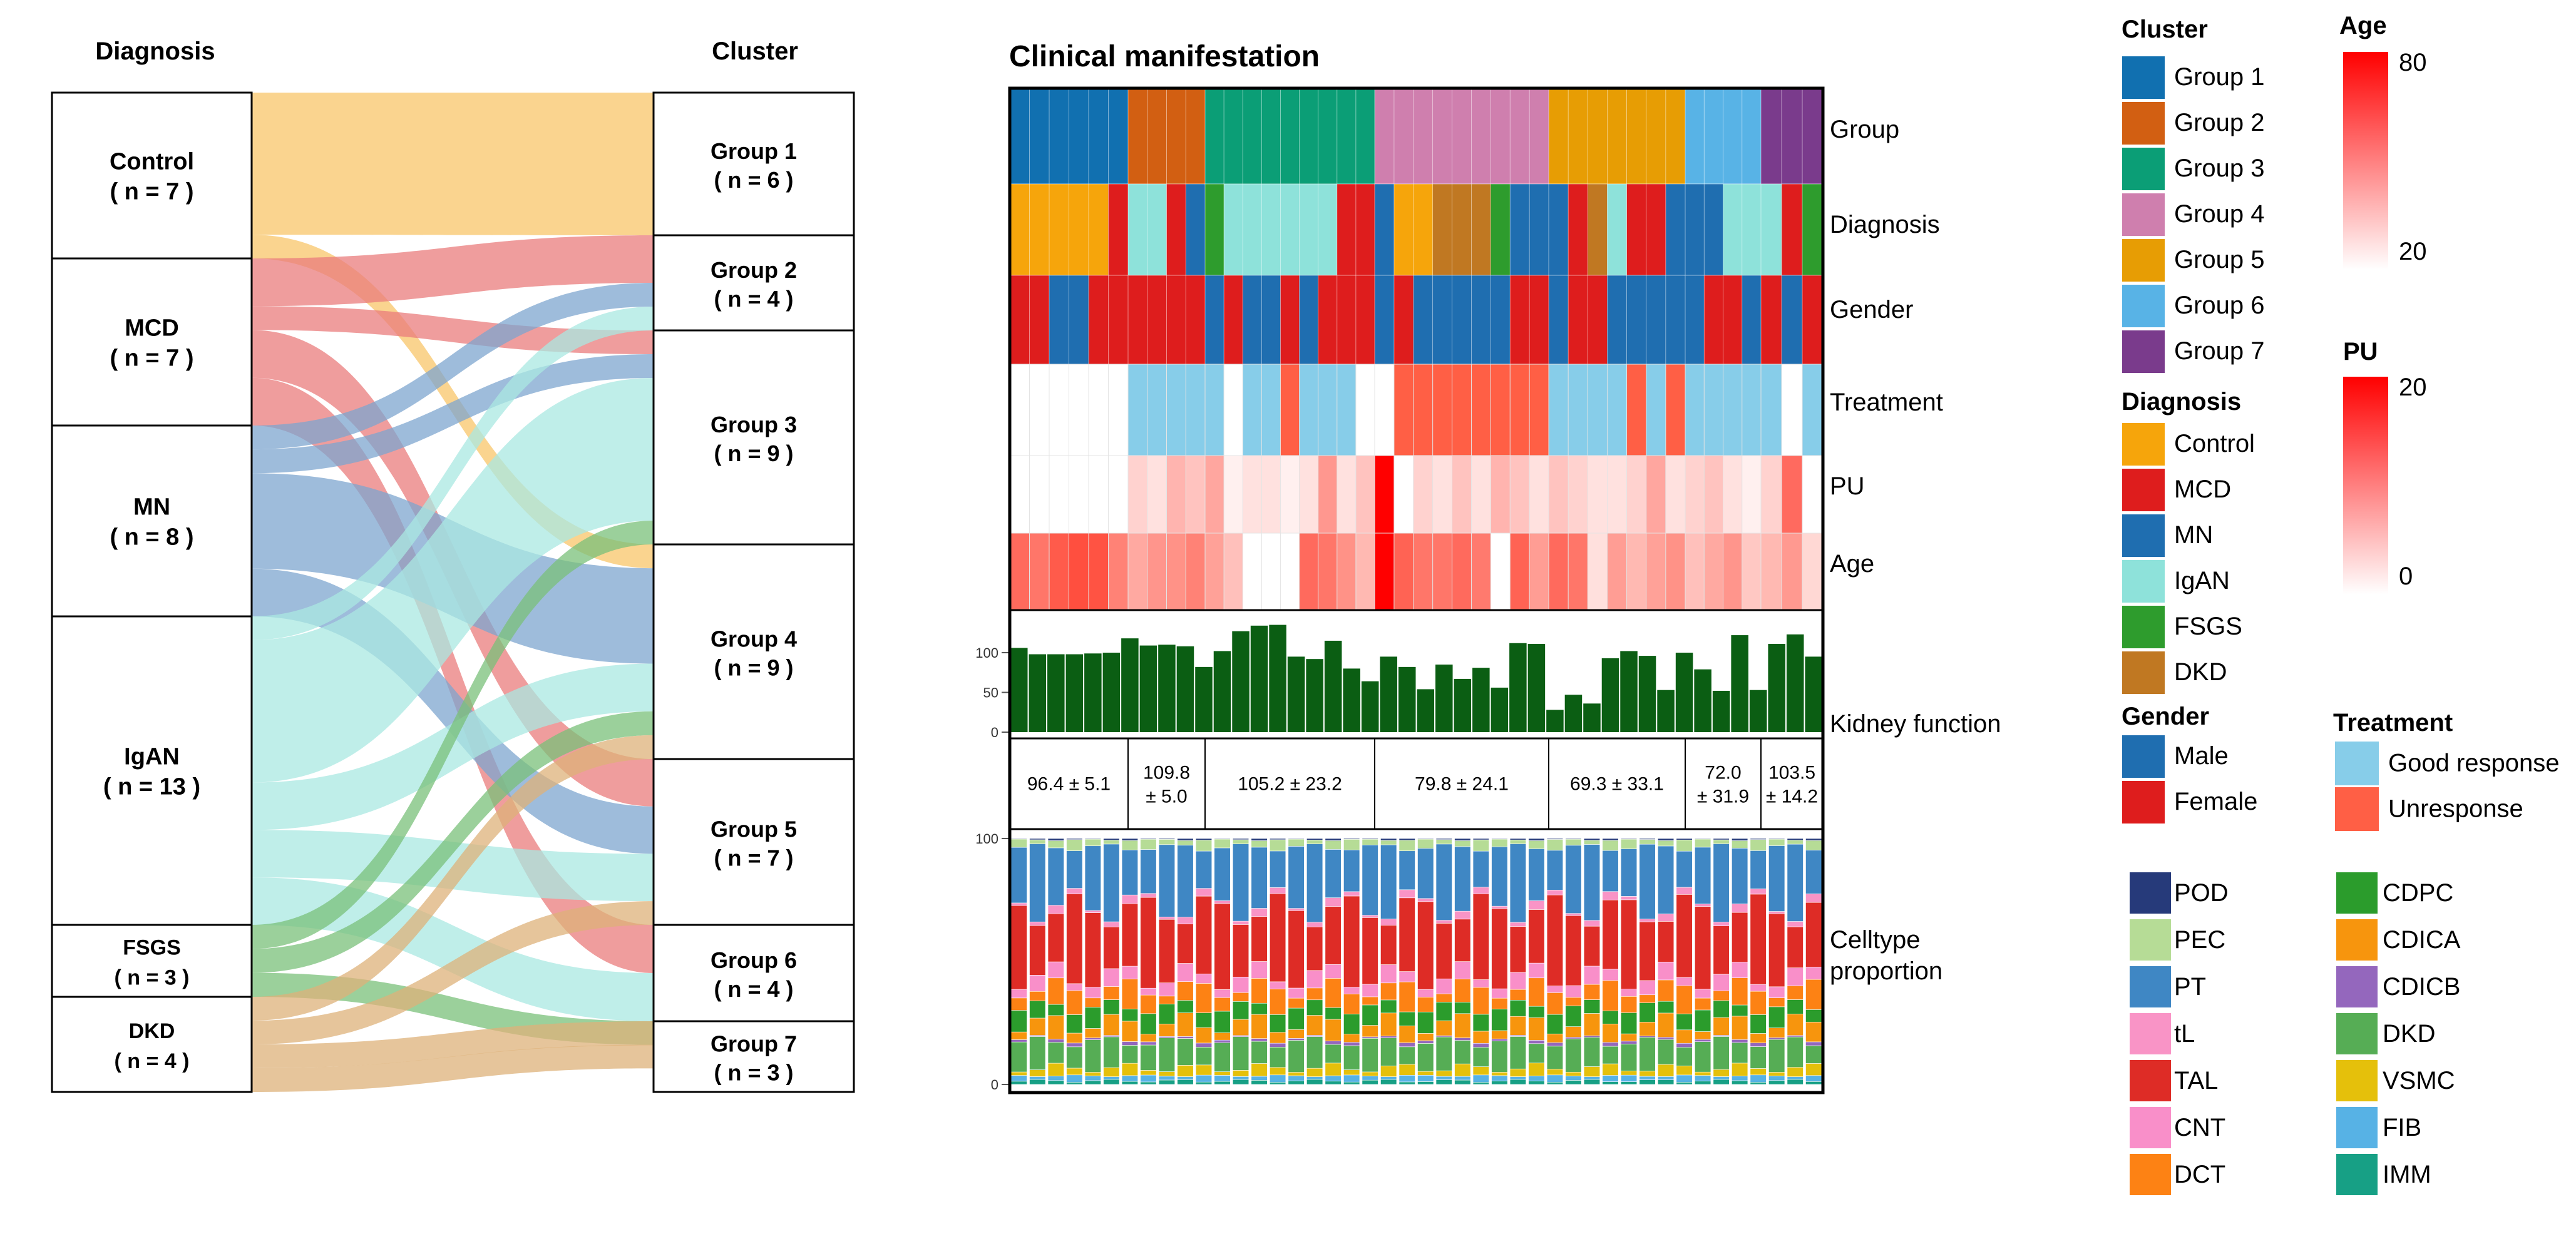  Describe the element at coordinates (754, 960) in the screenshot. I see `sankey-right-node-name: Group 6` at that location.